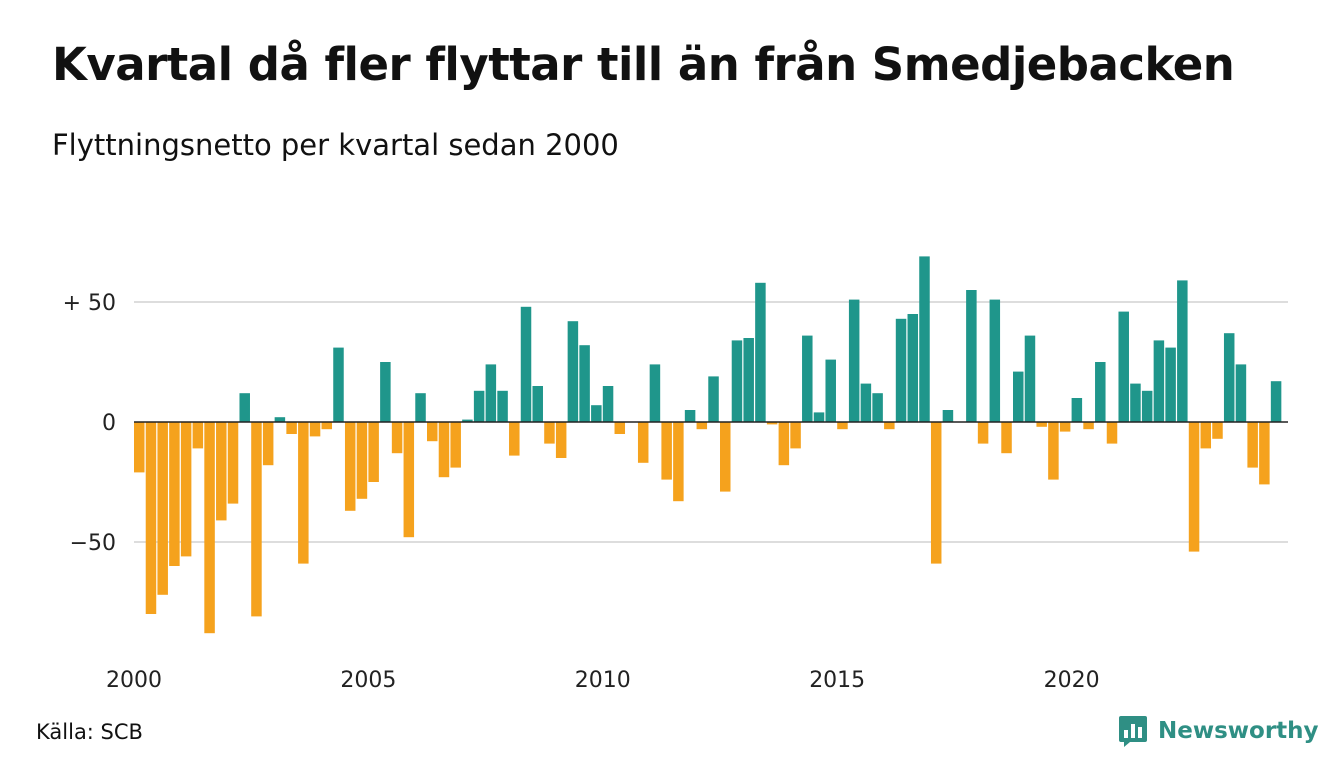  What do you see at coordinates (368, 680) in the screenshot?
I see `x-tick-label: 2005` at bounding box center [368, 680].